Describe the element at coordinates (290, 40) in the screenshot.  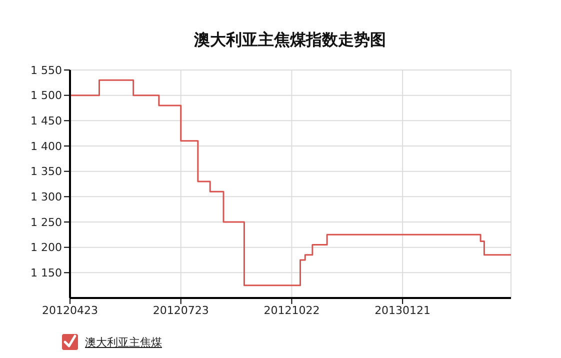
I see `chart-title: 澳大利亚主焦煤指数走势图` at that location.